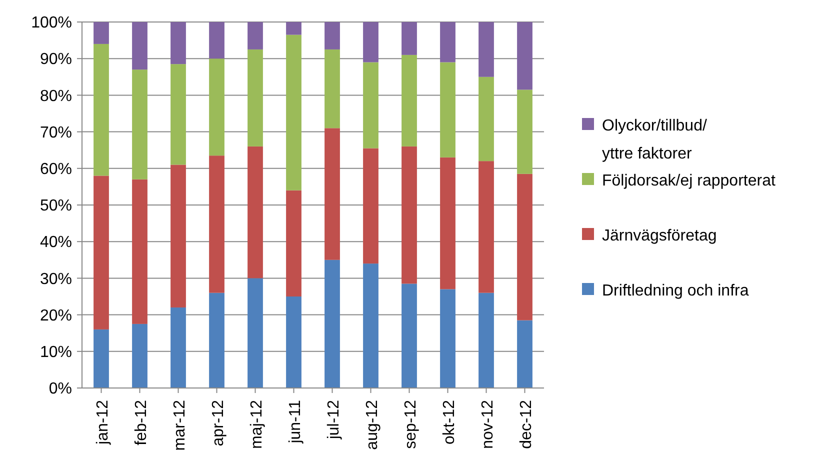  What do you see at coordinates (372, 425) in the screenshot?
I see `x-tick-label: aug-12` at bounding box center [372, 425].